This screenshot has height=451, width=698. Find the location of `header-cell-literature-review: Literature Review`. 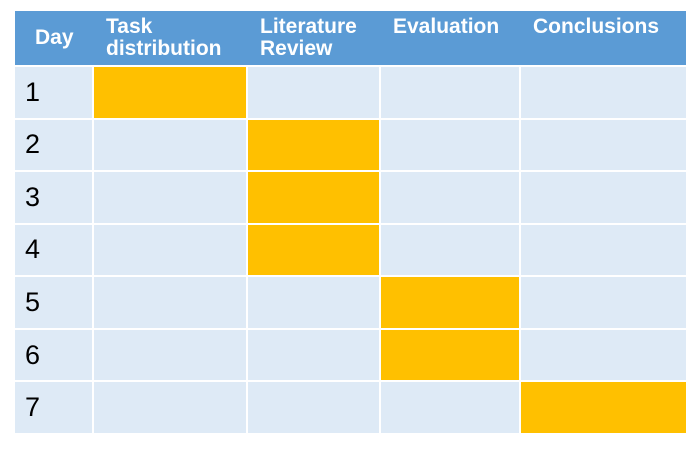

header-cell-literature-review: Literature Review is located at coordinates (308, 37).